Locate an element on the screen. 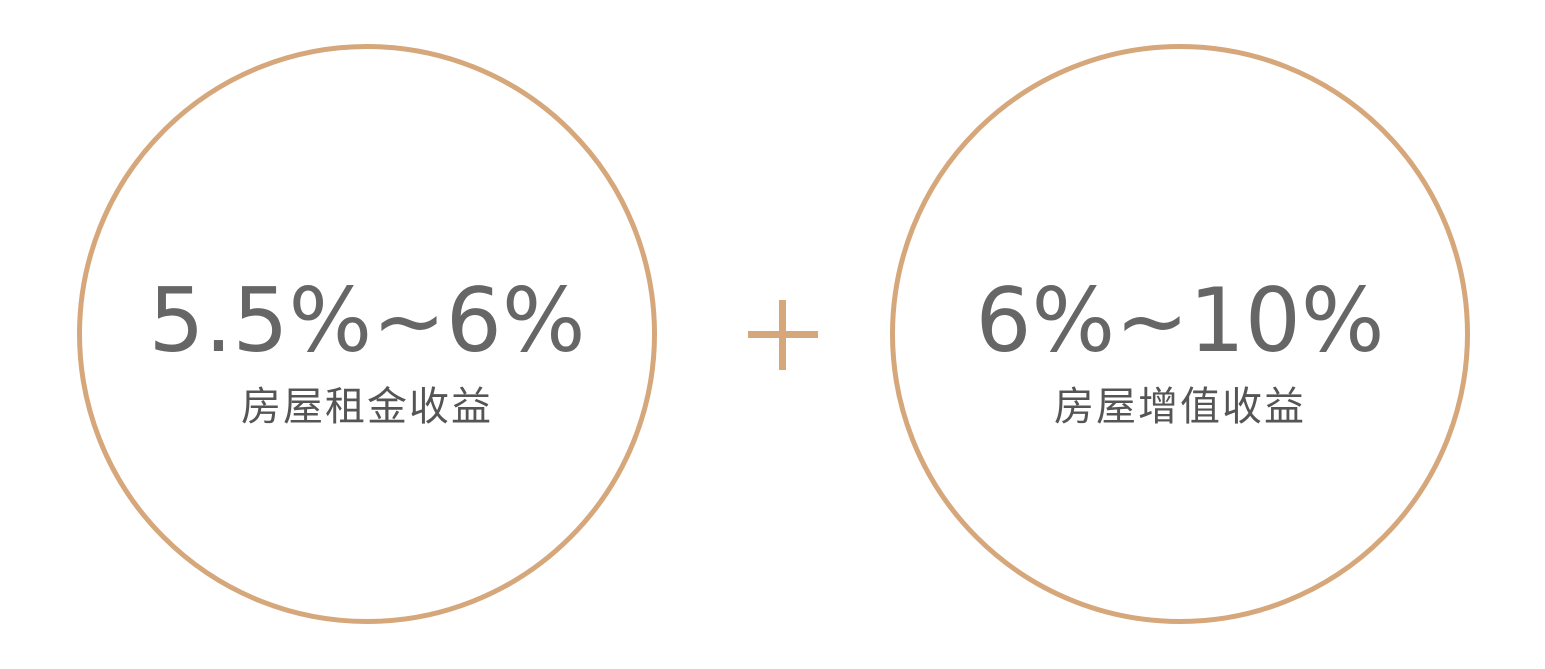 The width and height of the screenshot is (1545, 669). appreciation-income-rate: 6%~10% is located at coordinates (1180, 320).